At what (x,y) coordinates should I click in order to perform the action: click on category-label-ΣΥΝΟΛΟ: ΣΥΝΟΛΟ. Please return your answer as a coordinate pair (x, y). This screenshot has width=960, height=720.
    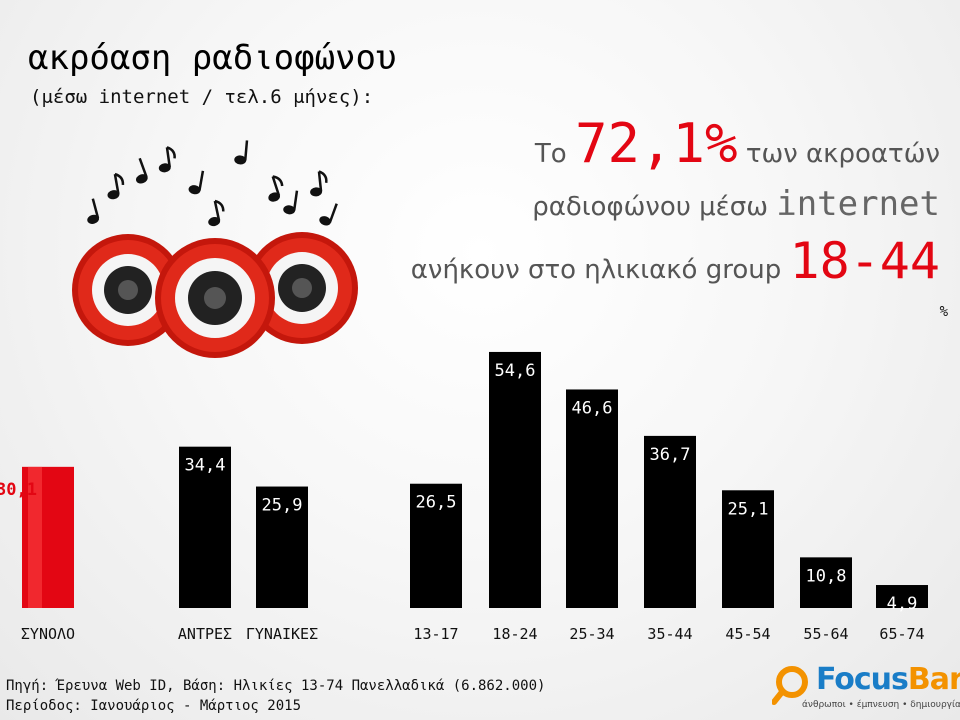
    Looking at the image, I should click on (48, 634).